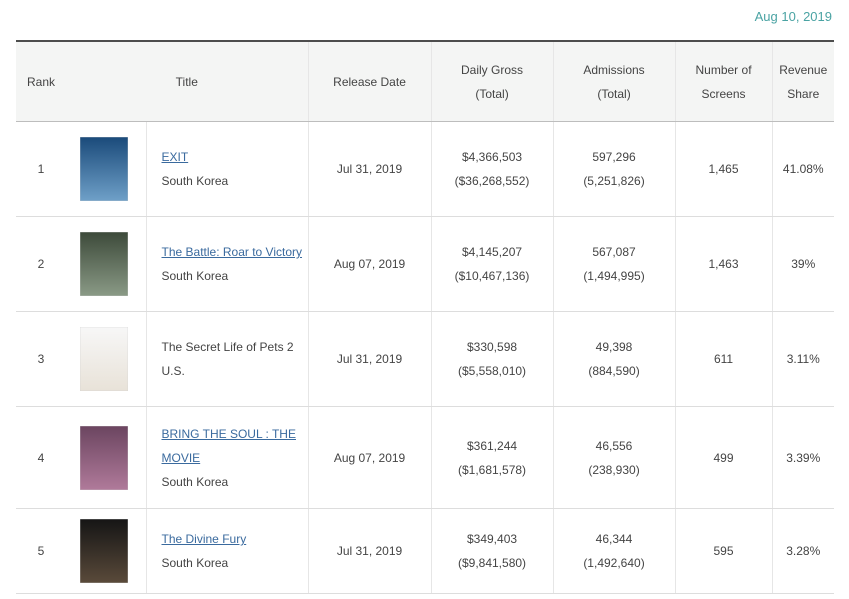 The height and width of the screenshot is (599, 849). What do you see at coordinates (232, 252) in the screenshot?
I see `movie-title-link: The Battle: Roar to Victory` at bounding box center [232, 252].